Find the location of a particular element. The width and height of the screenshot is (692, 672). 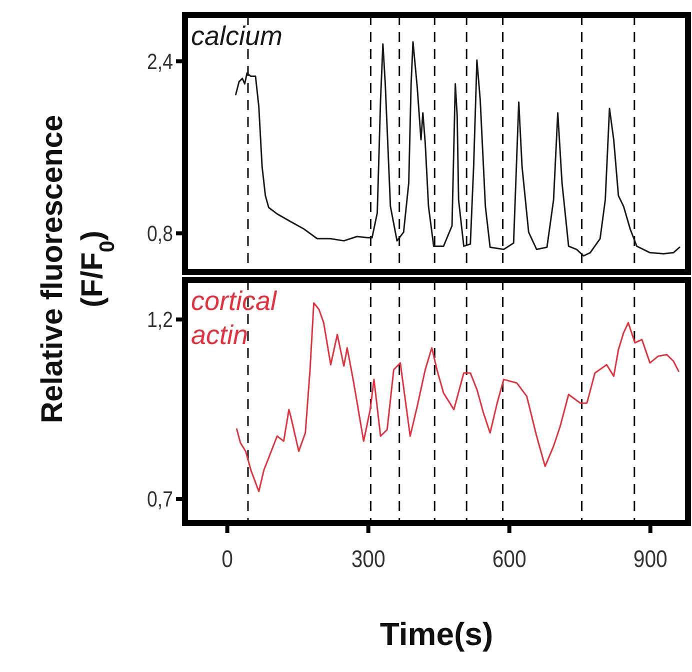

x-axis-title: Time(s) is located at coordinates (437, 634).